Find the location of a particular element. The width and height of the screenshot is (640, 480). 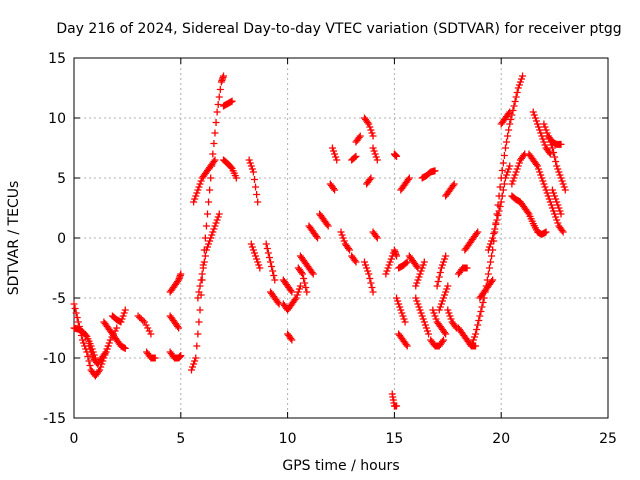

series-t26 is located at coordinates (324, 220).